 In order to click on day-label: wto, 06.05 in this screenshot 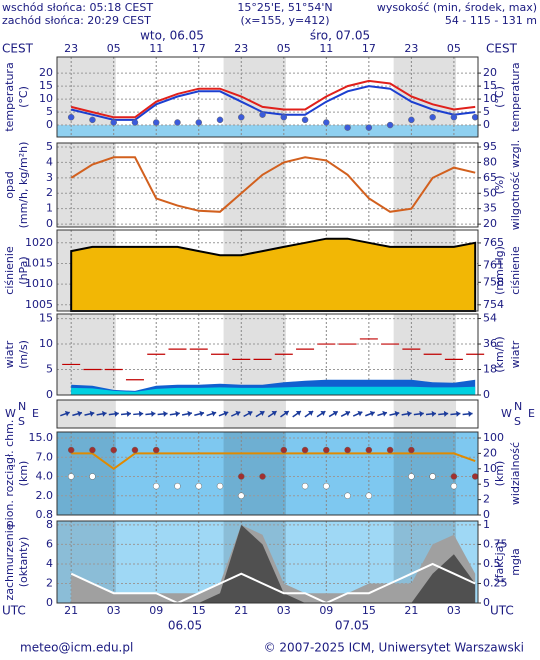, I will do `click(172, 36)`.